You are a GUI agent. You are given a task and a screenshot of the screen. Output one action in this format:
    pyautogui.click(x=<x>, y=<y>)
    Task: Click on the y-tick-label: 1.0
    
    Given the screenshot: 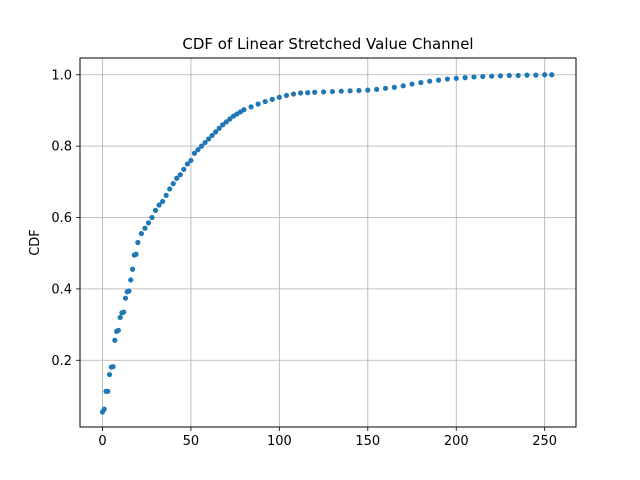 What is the action you would take?
    pyautogui.click(x=61, y=75)
    